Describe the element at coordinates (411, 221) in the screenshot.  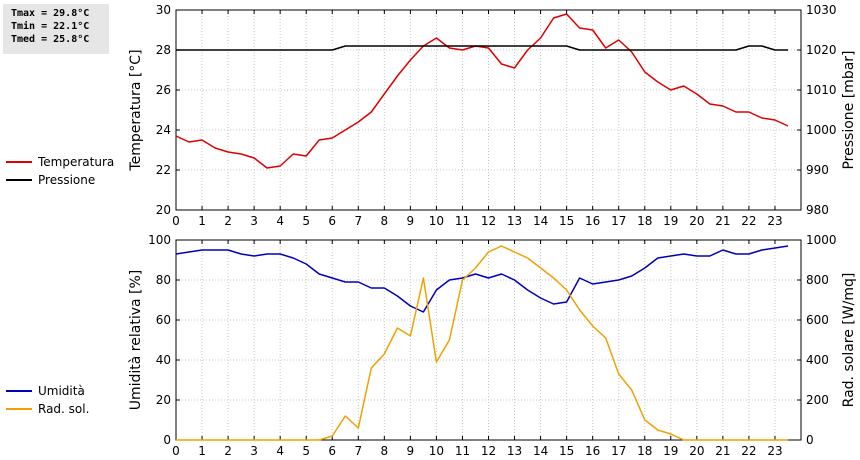
I see `x-tick-label-top: 9` at that location.